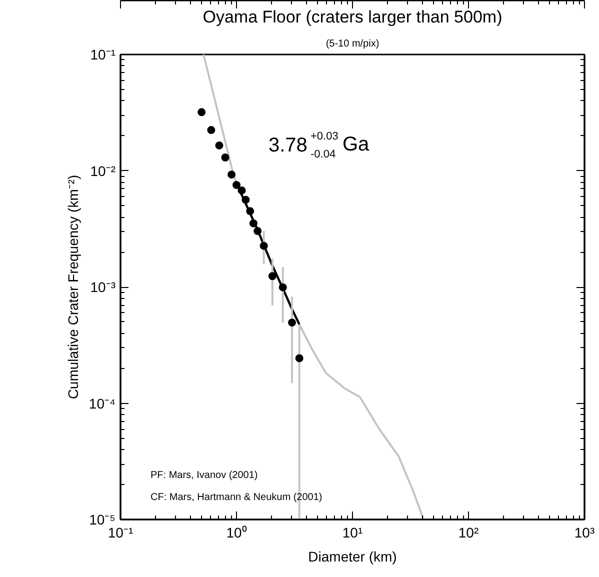 This screenshot has width=599, height=577. I want to click on y-tick-label: 10⁻¹, so click(103, 54).